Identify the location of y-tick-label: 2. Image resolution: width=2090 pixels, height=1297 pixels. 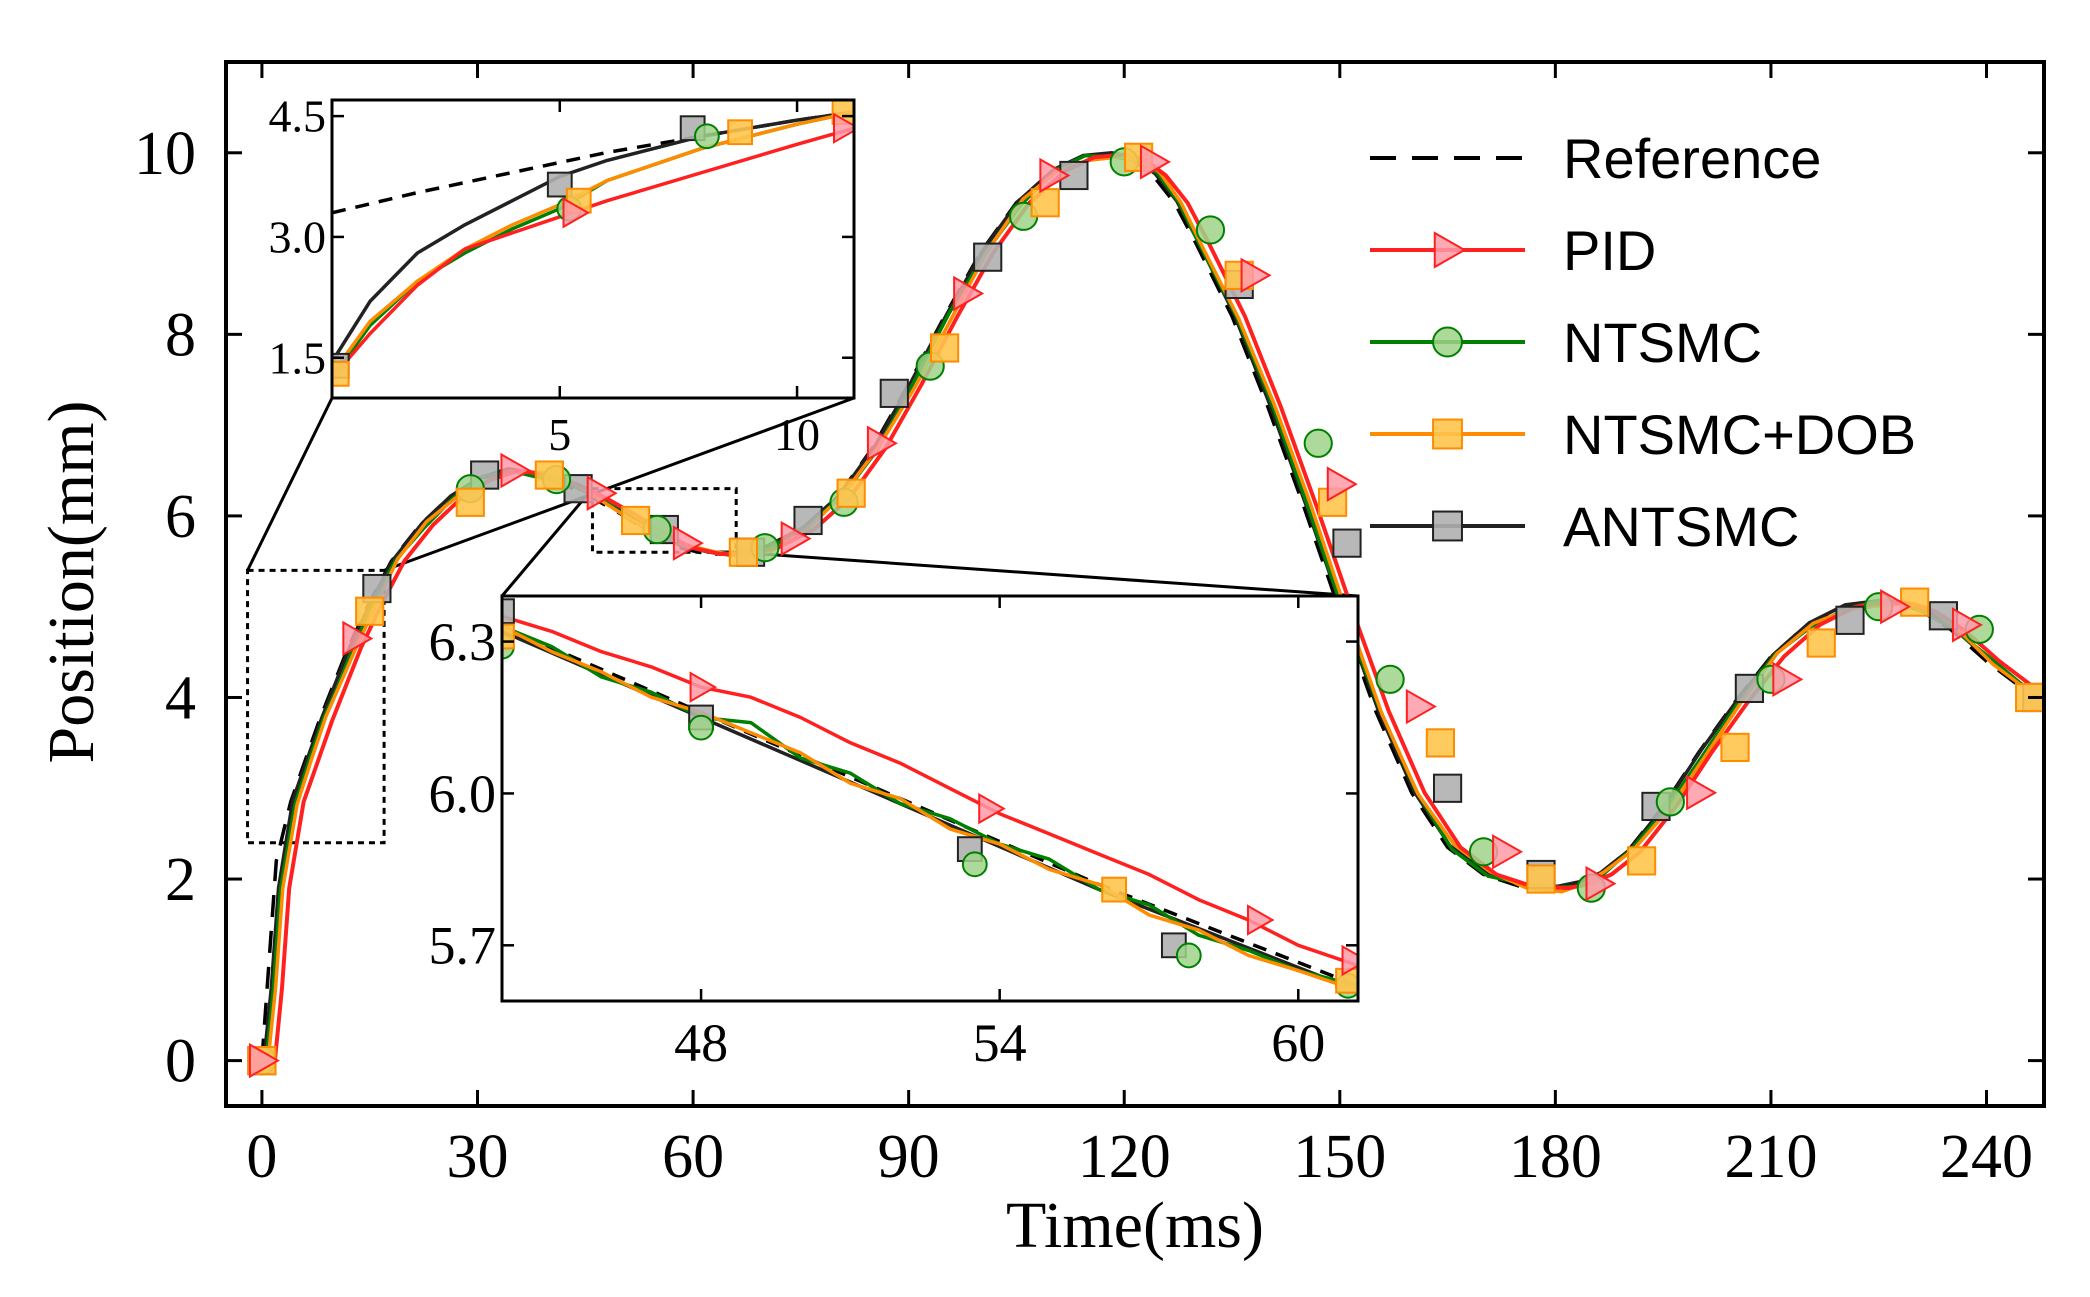
(180, 880).